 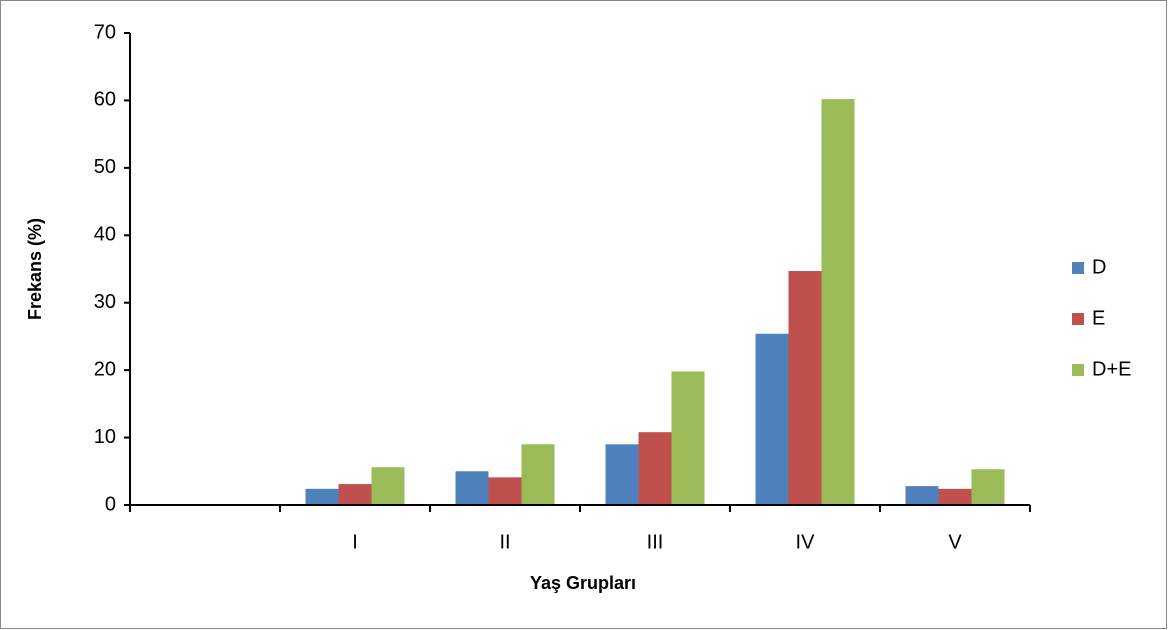 What do you see at coordinates (355, 542) in the screenshot?
I see `x-tick-label: I` at bounding box center [355, 542].